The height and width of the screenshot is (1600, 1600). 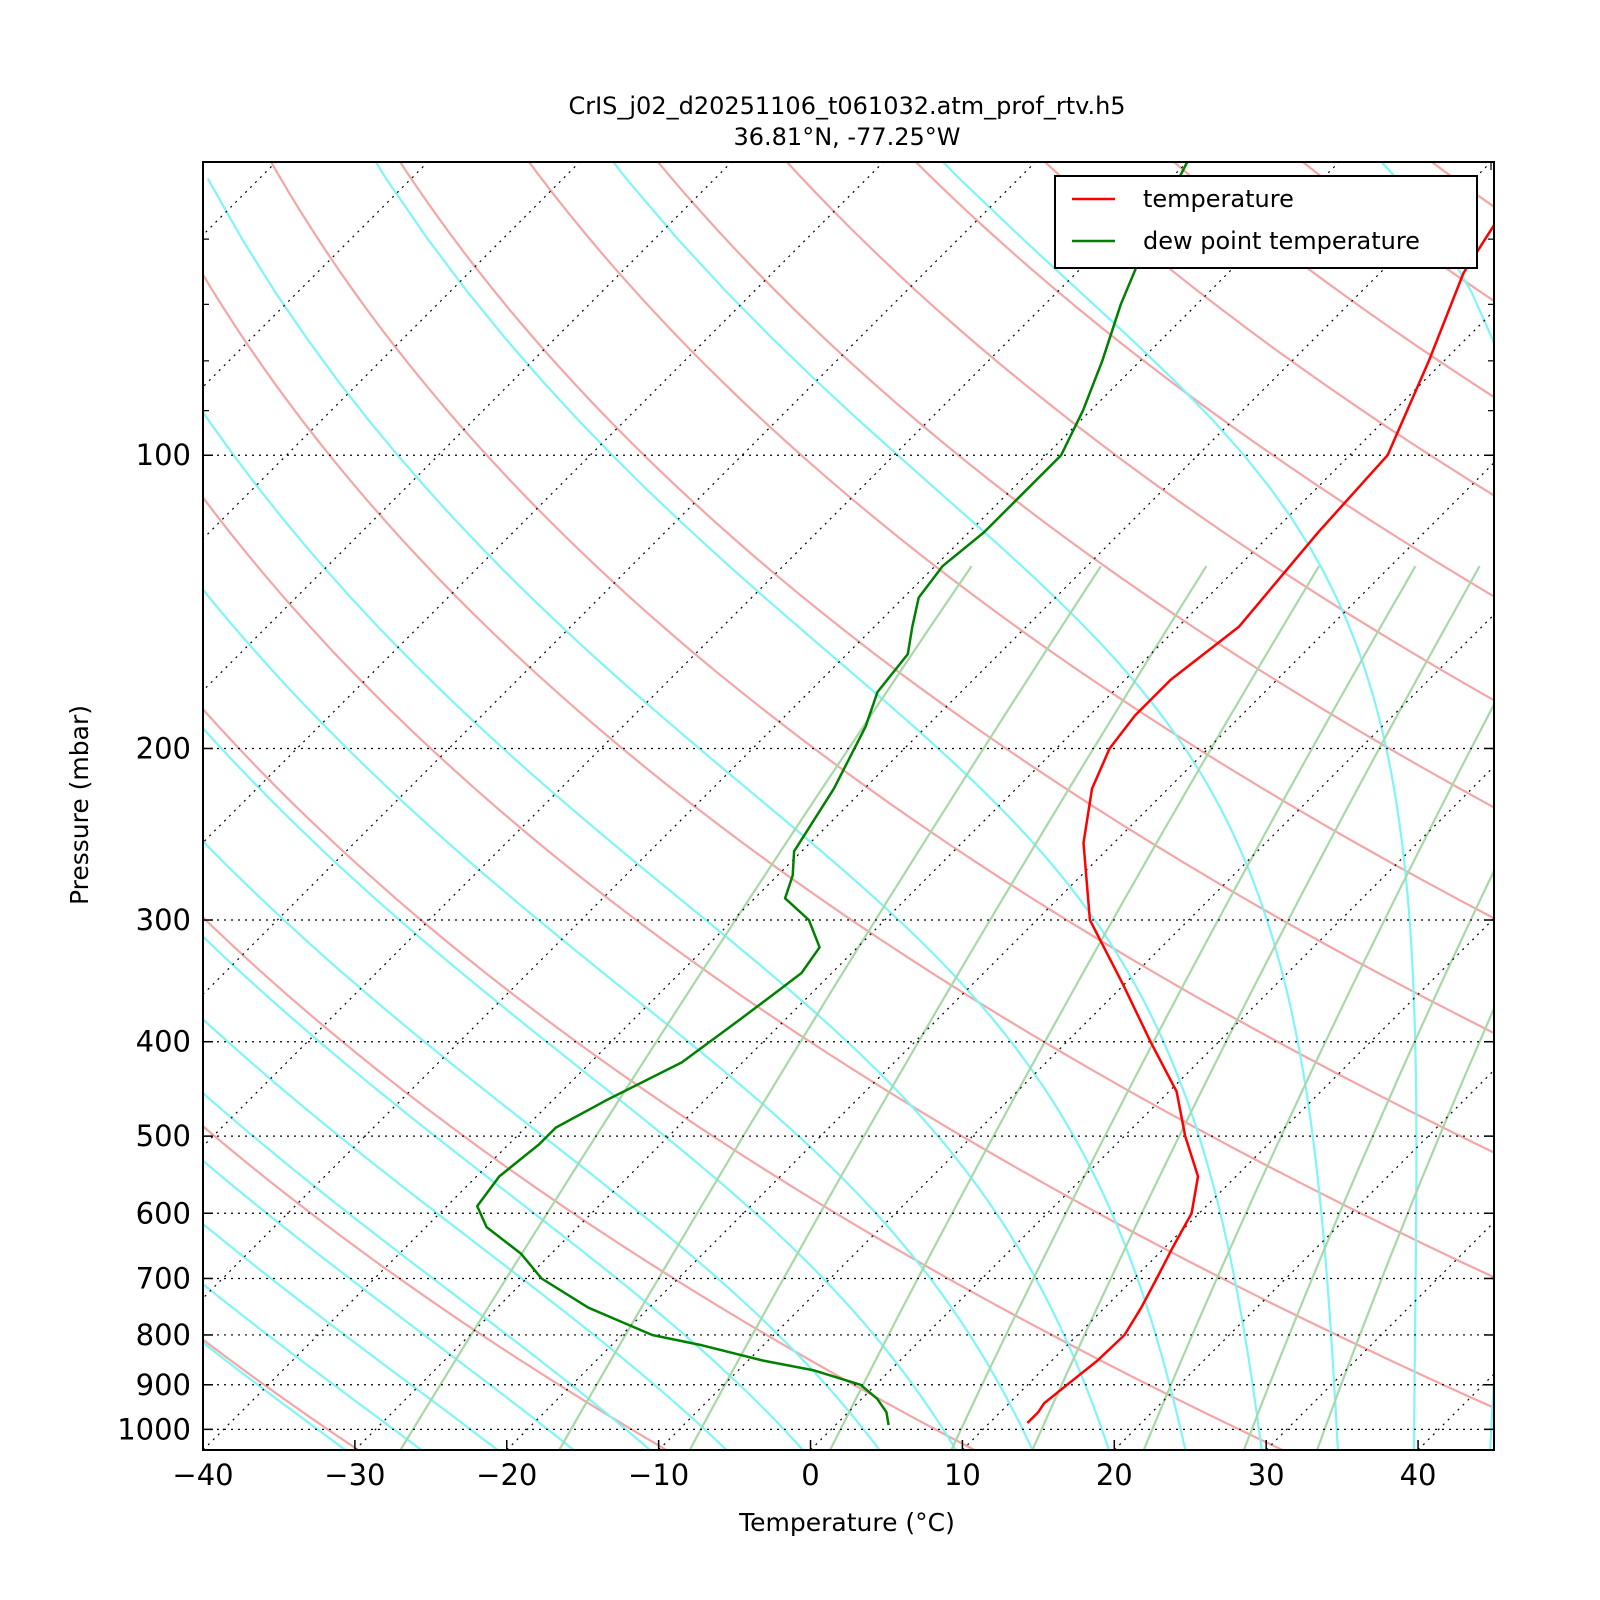 What do you see at coordinates (1114, 1475) in the screenshot?
I see `x-tick-label: 20` at bounding box center [1114, 1475].